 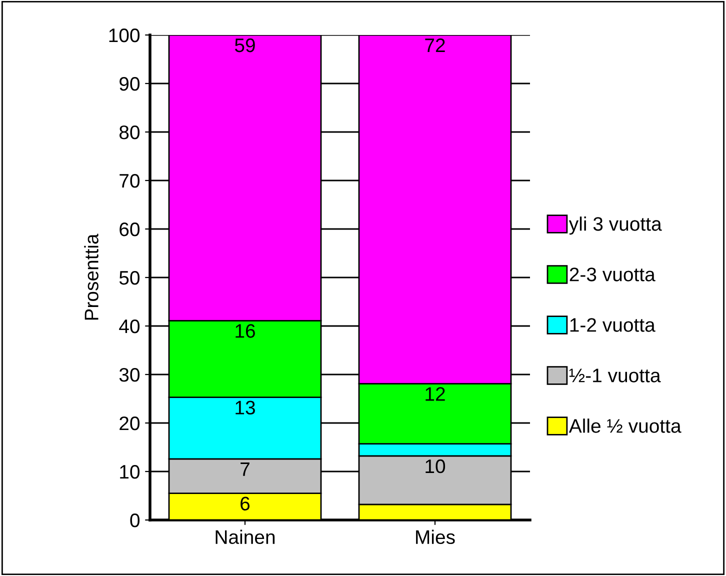 What do you see at coordinates (435, 537) in the screenshot?
I see `x-tick-label: Mies` at bounding box center [435, 537].